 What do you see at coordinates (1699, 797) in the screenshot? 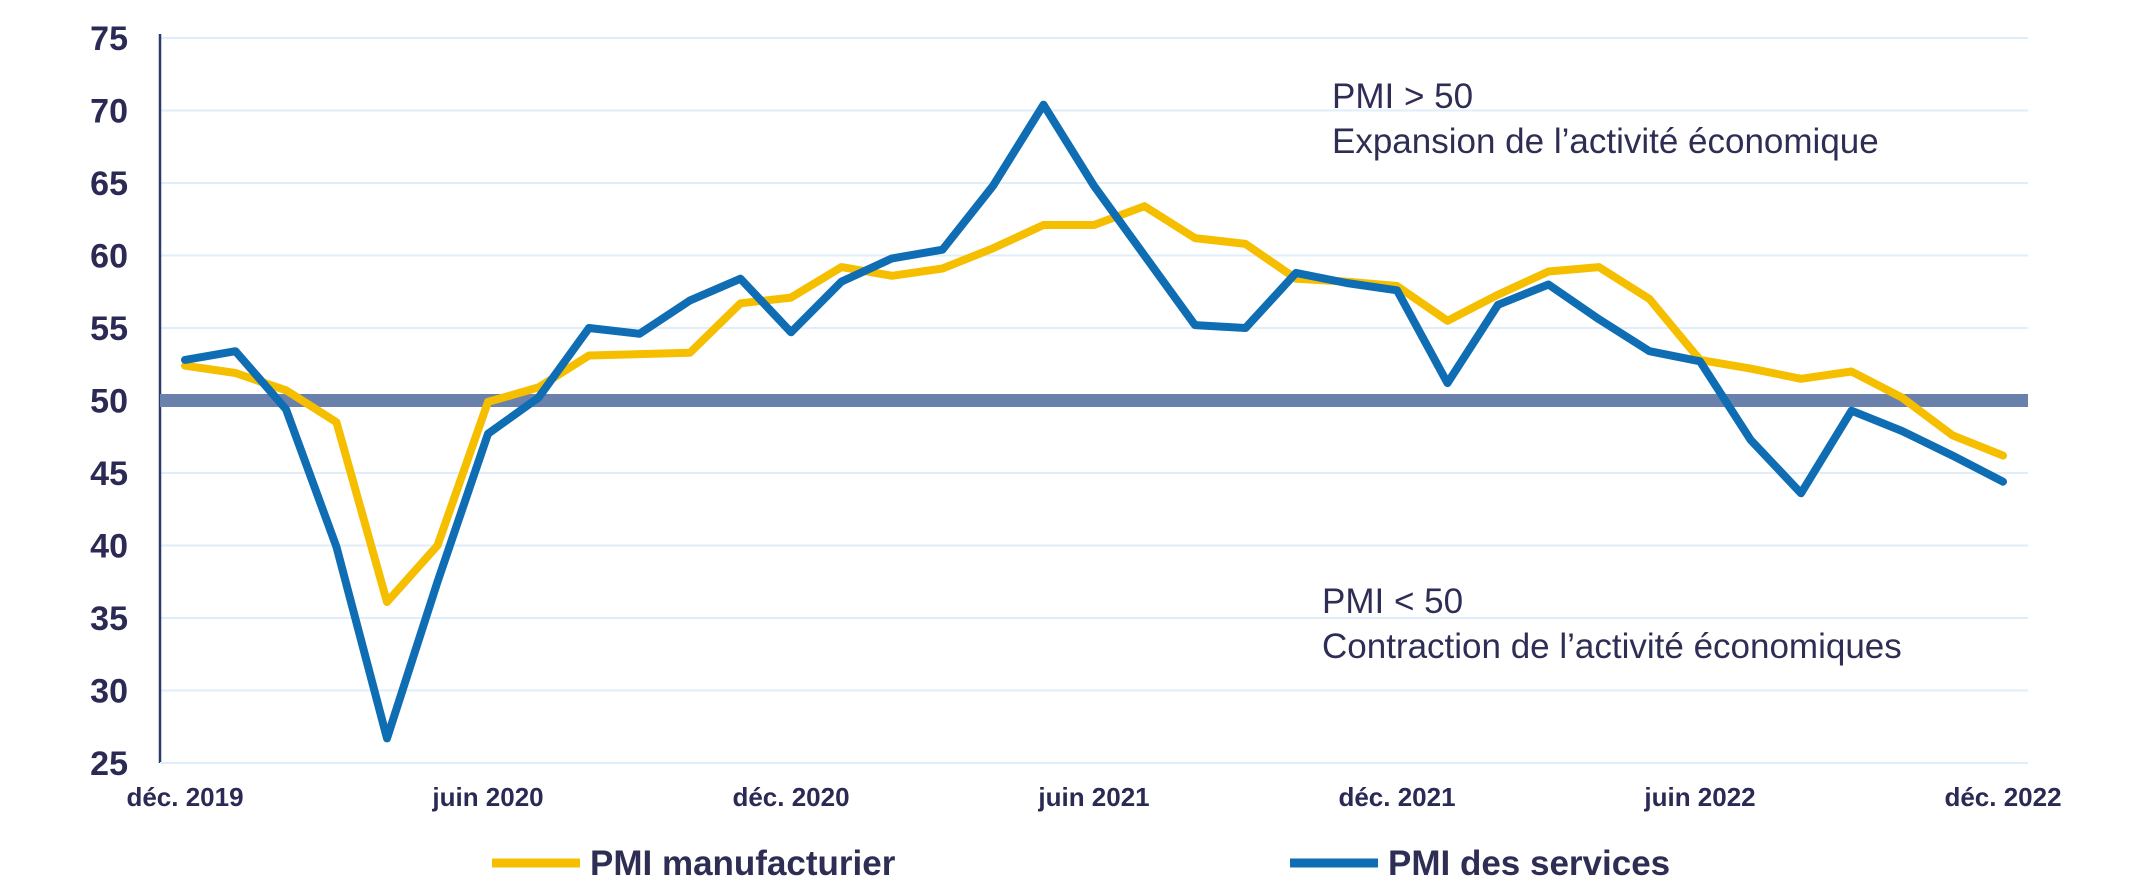
I see `x-tick-label: juin 2022` at bounding box center [1699, 797].